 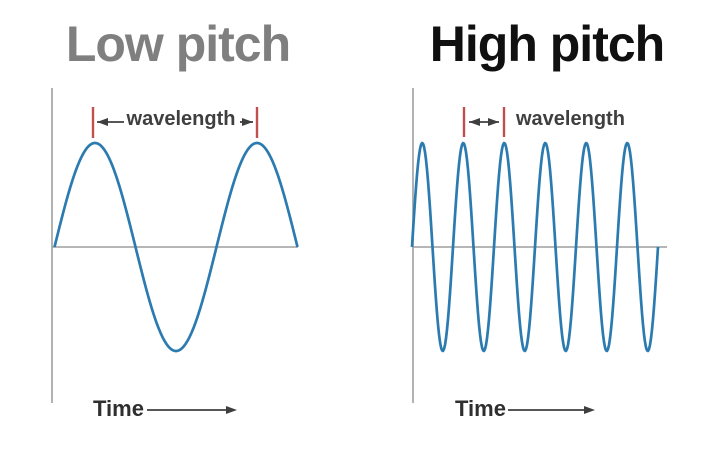 What do you see at coordinates (178, 44) in the screenshot?
I see `low-pitch-title: Low pitch` at bounding box center [178, 44].